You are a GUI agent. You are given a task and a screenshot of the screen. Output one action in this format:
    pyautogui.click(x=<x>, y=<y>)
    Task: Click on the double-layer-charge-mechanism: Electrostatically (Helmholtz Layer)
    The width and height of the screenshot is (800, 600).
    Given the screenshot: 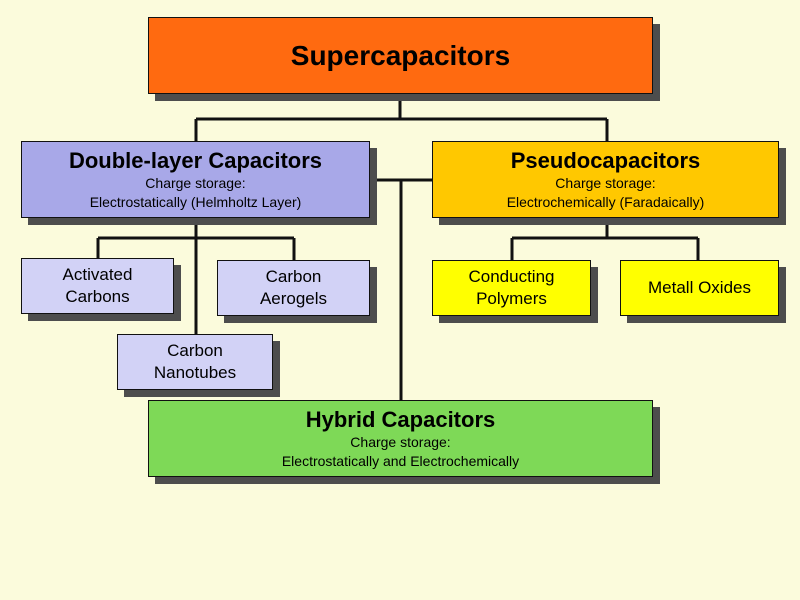 What is the action you would take?
    pyautogui.click(x=195, y=201)
    